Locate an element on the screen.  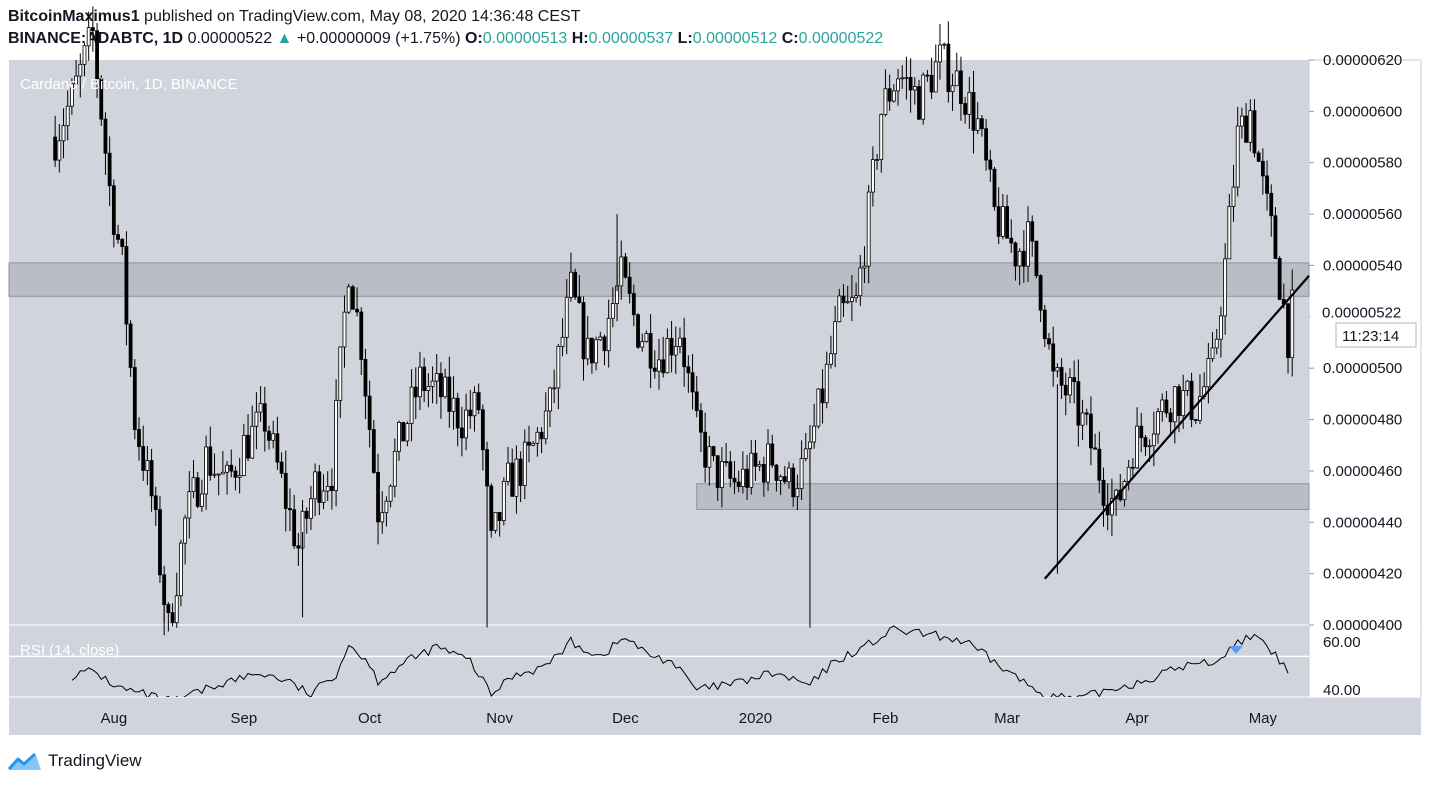
footer: TradingView is located at coordinates (75, 761).